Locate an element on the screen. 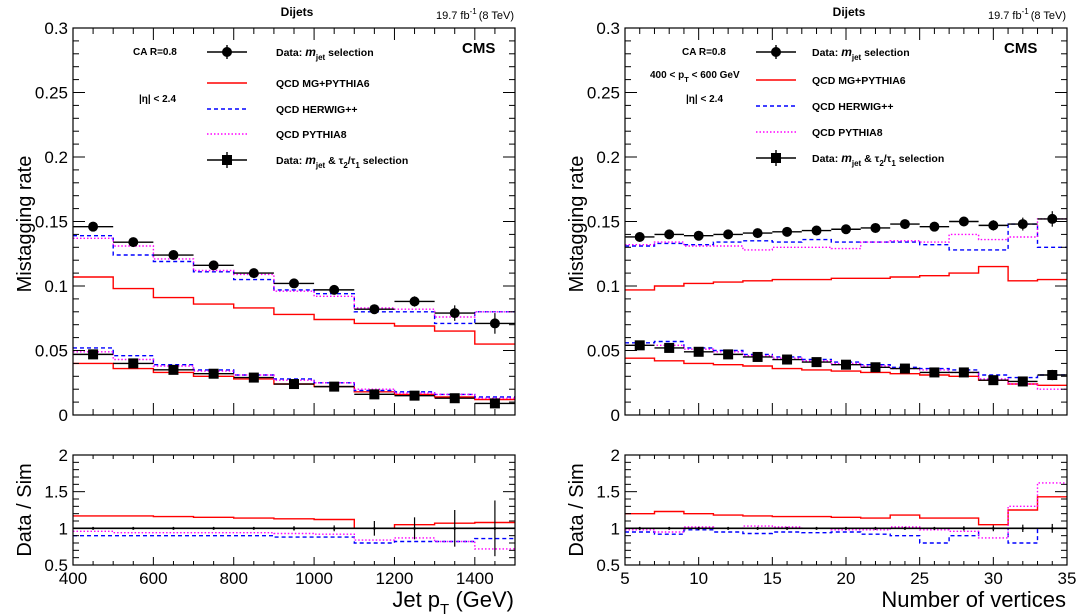 The height and width of the screenshot is (616, 1082). series-mg-line is located at coordinates (846, 511).